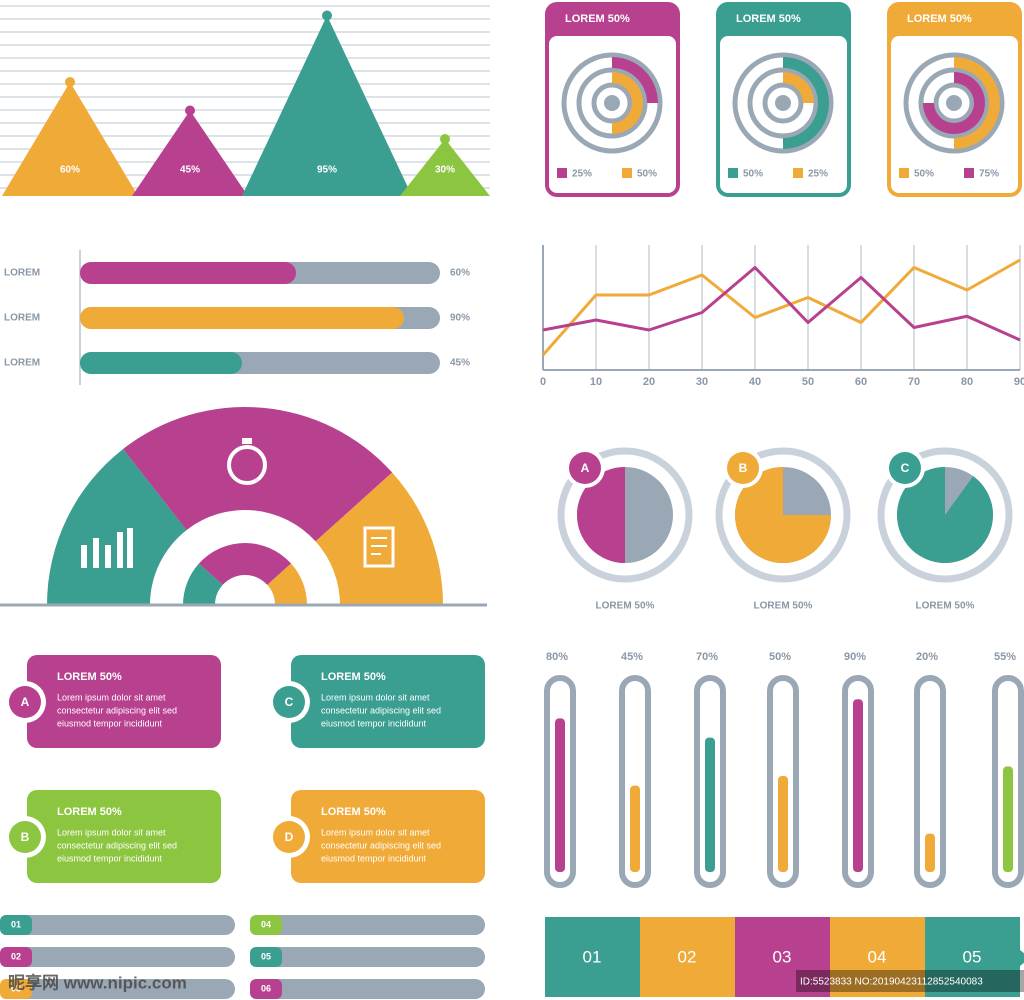 The height and width of the screenshot is (1000, 1024). What do you see at coordinates (930, 781) in the screenshot?
I see `tube` at bounding box center [930, 781].